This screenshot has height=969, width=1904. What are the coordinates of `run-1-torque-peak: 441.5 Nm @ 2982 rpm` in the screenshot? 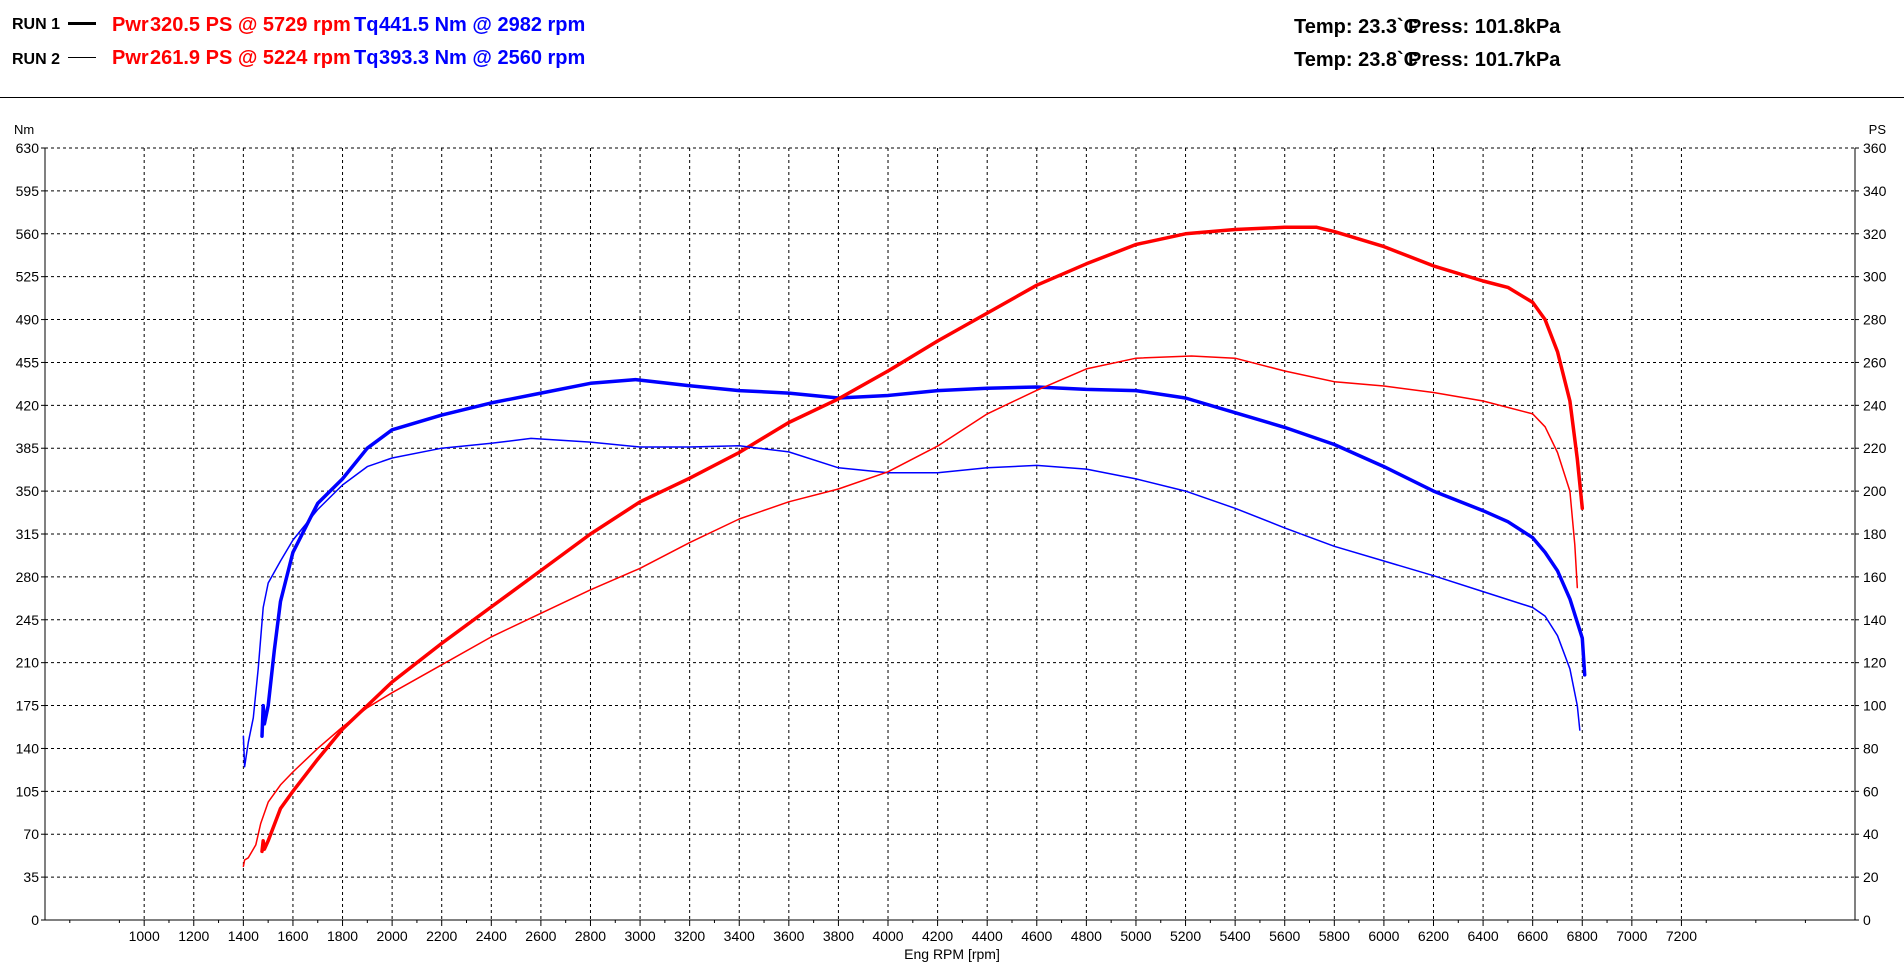 It's located at (482, 25).